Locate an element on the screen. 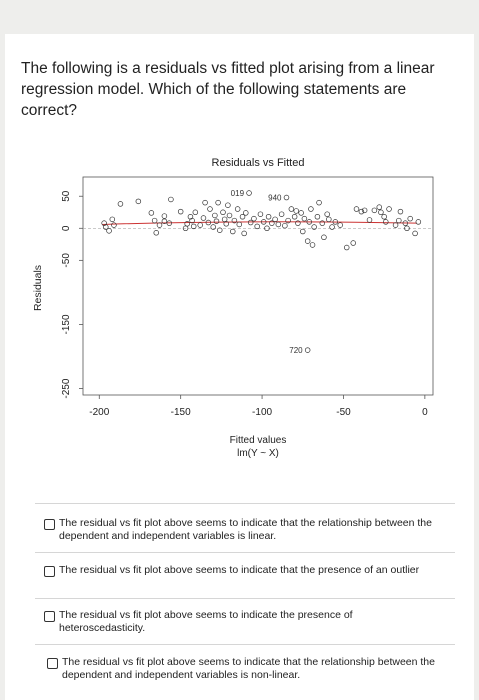 The width and height of the screenshot is (479, 700). point-annotation-label: 940 is located at coordinates (275, 198).